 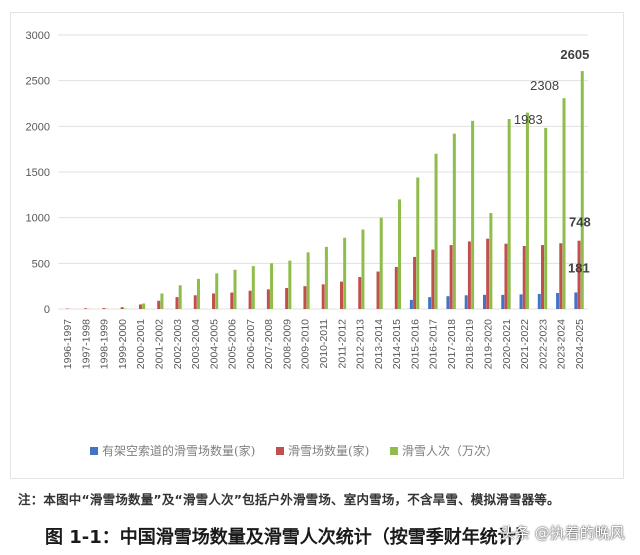 I want to click on x-tick-label: 2022-2023, so click(x=543, y=344).